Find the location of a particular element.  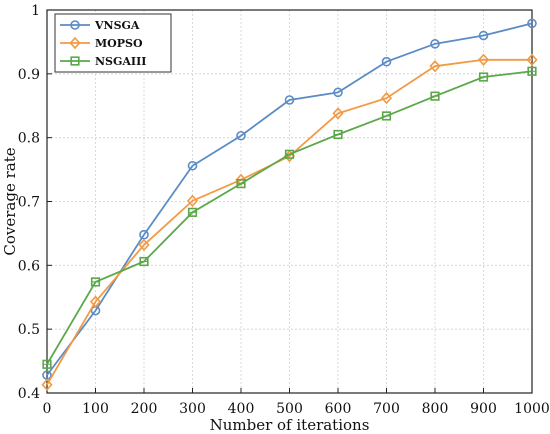

x-axis-title: Number of iterations is located at coordinates (290, 425).